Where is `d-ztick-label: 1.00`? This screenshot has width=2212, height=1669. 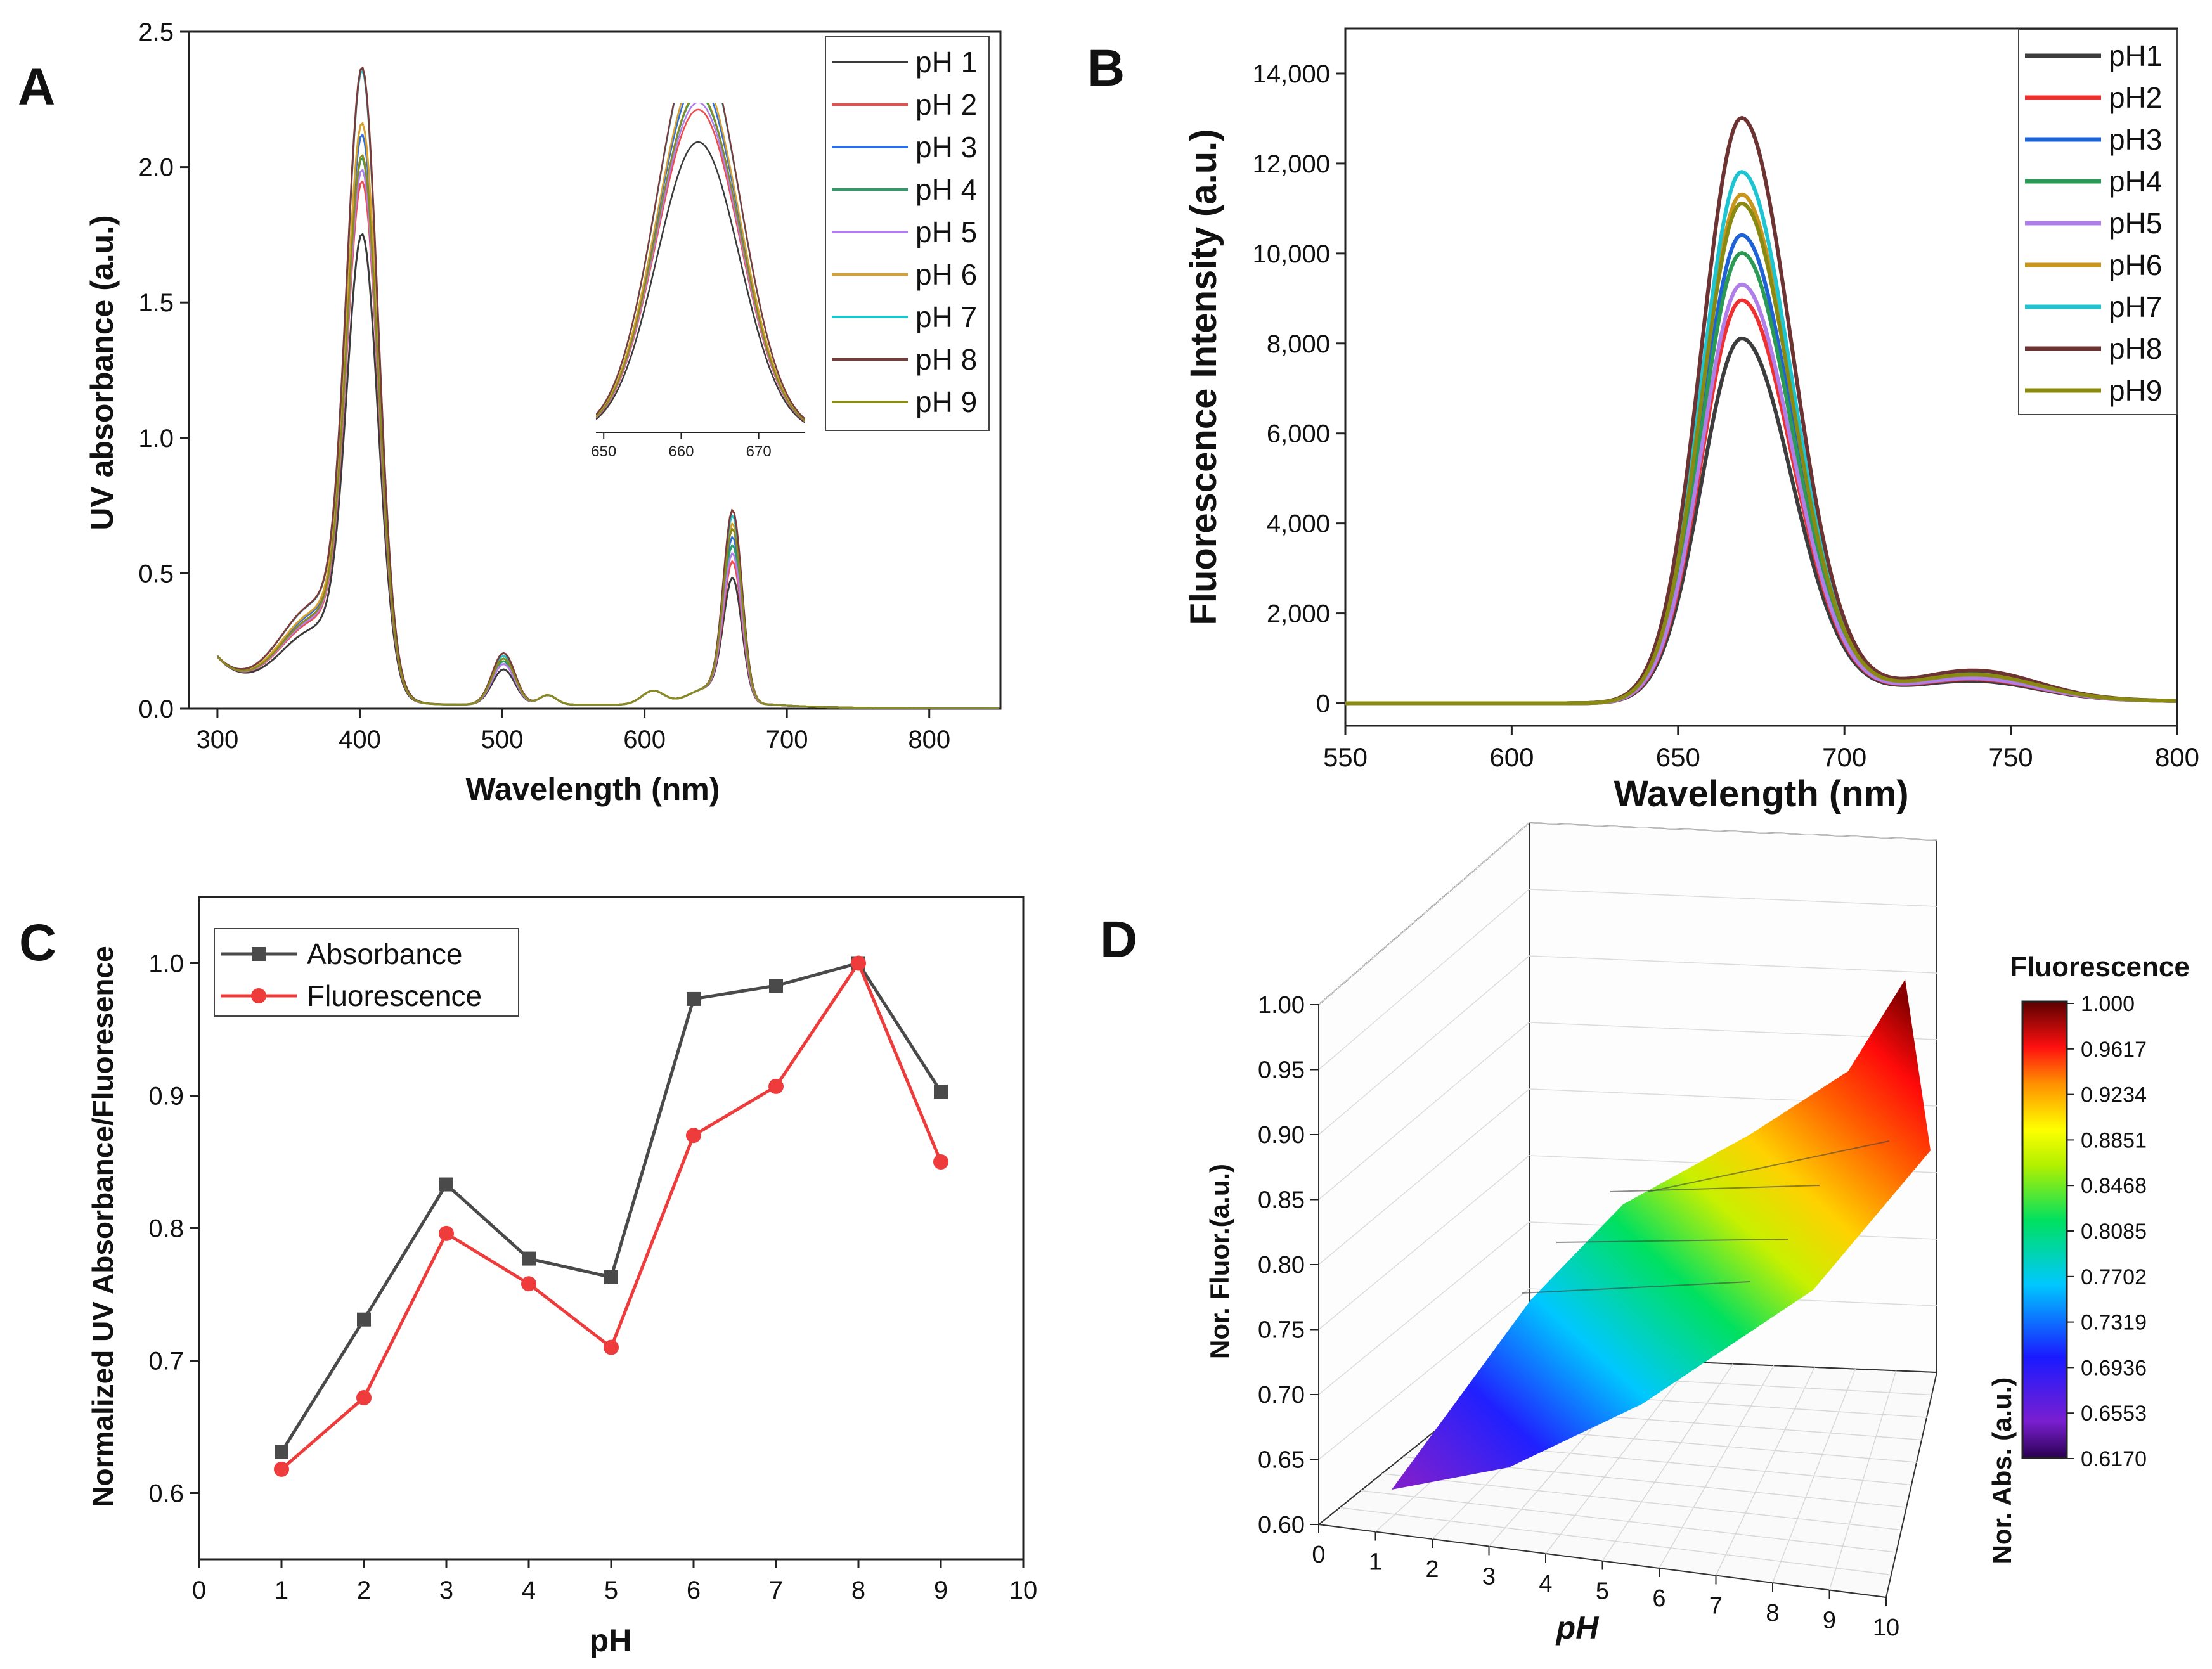
d-ztick-label: 1.00 is located at coordinates (1281, 1005).